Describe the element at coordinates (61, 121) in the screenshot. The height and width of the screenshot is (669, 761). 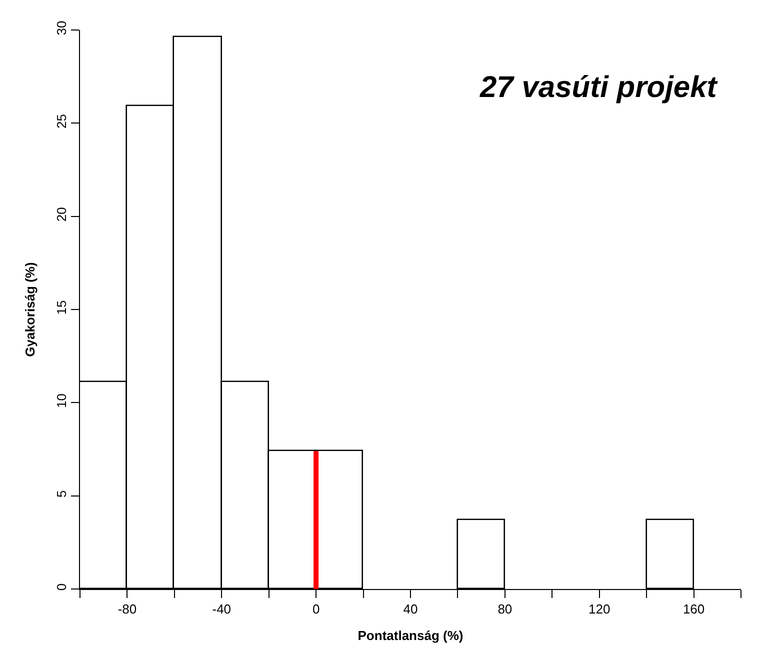
I see `y-tick-label: 25` at that location.